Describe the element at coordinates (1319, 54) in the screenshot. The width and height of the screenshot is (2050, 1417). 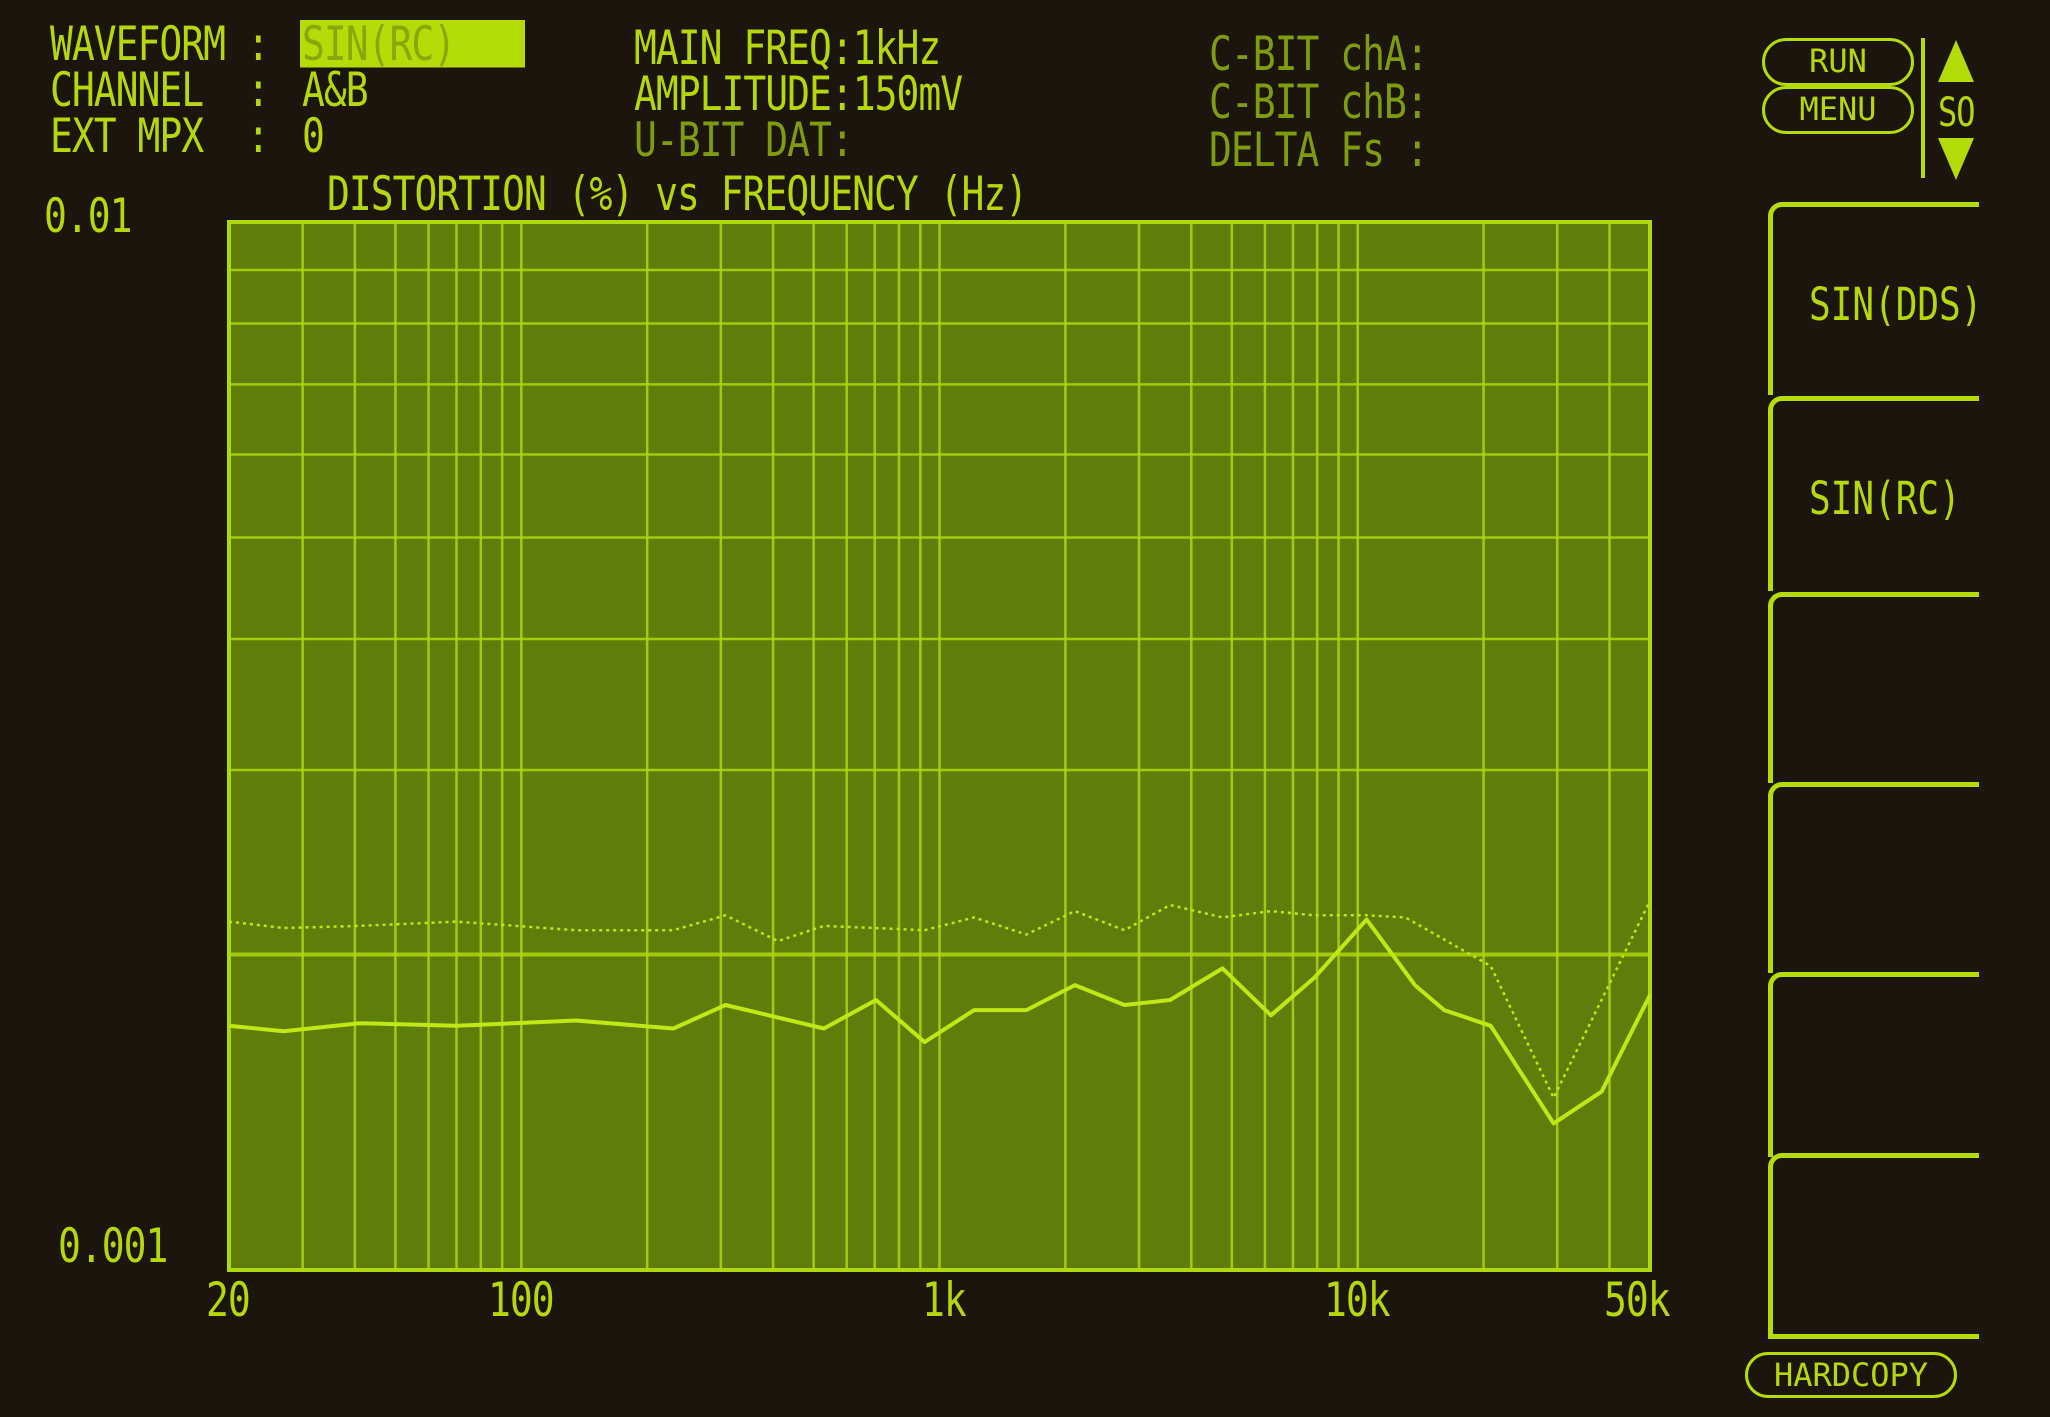
I see `cbit-cha: C-BIT chA:` at that location.